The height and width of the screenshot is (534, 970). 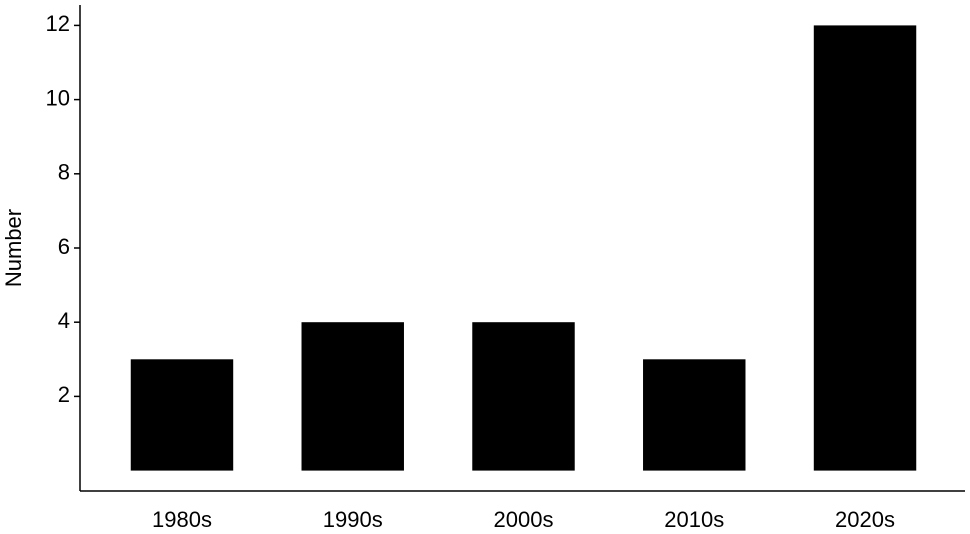 What do you see at coordinates (353, 519) in the screenshot?
I see `x-tick-label: 1990s` at bounding box center [353, 519].